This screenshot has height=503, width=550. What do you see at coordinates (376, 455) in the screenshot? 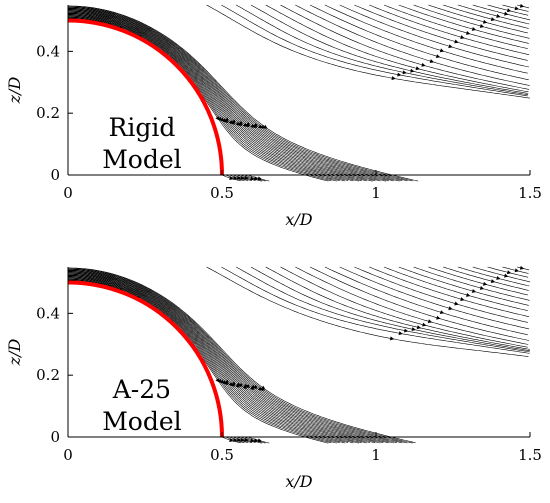
I see `x-tick-label: 1` at bounding box center [376, 455].